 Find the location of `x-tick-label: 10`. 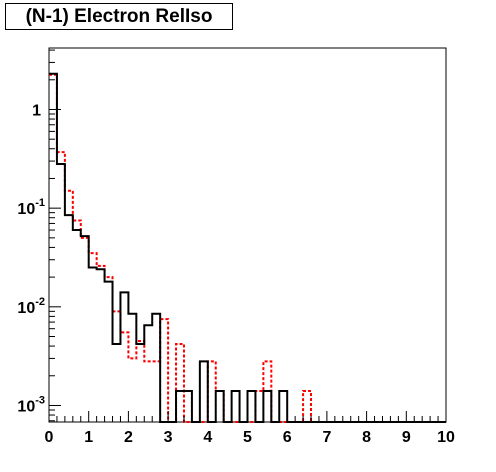

x-tick-label: 10 is located at coordinates (446, 437).